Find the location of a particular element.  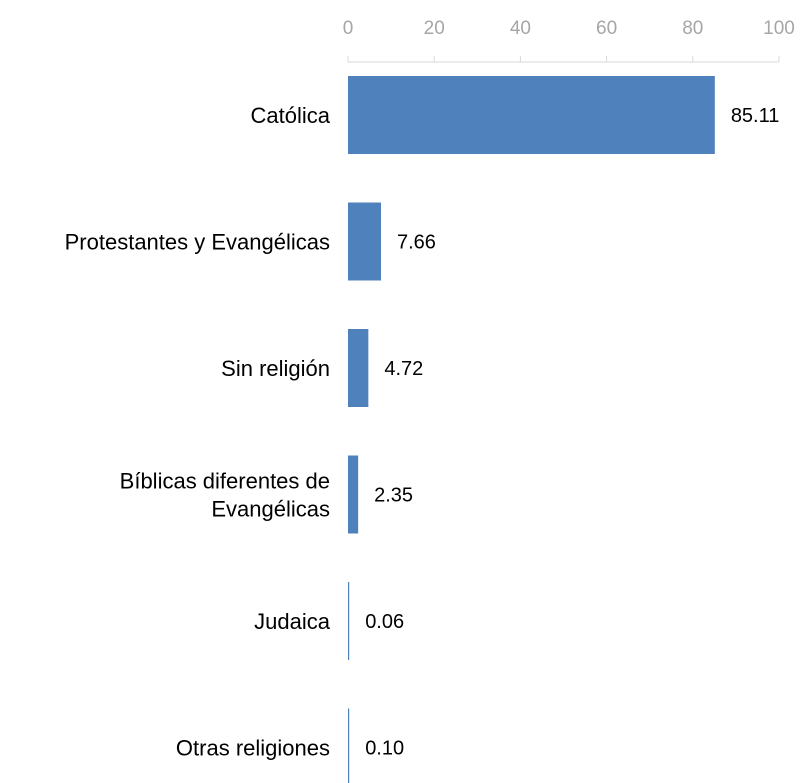

x-tick-label: 20 is located at coordinates (434, 28).